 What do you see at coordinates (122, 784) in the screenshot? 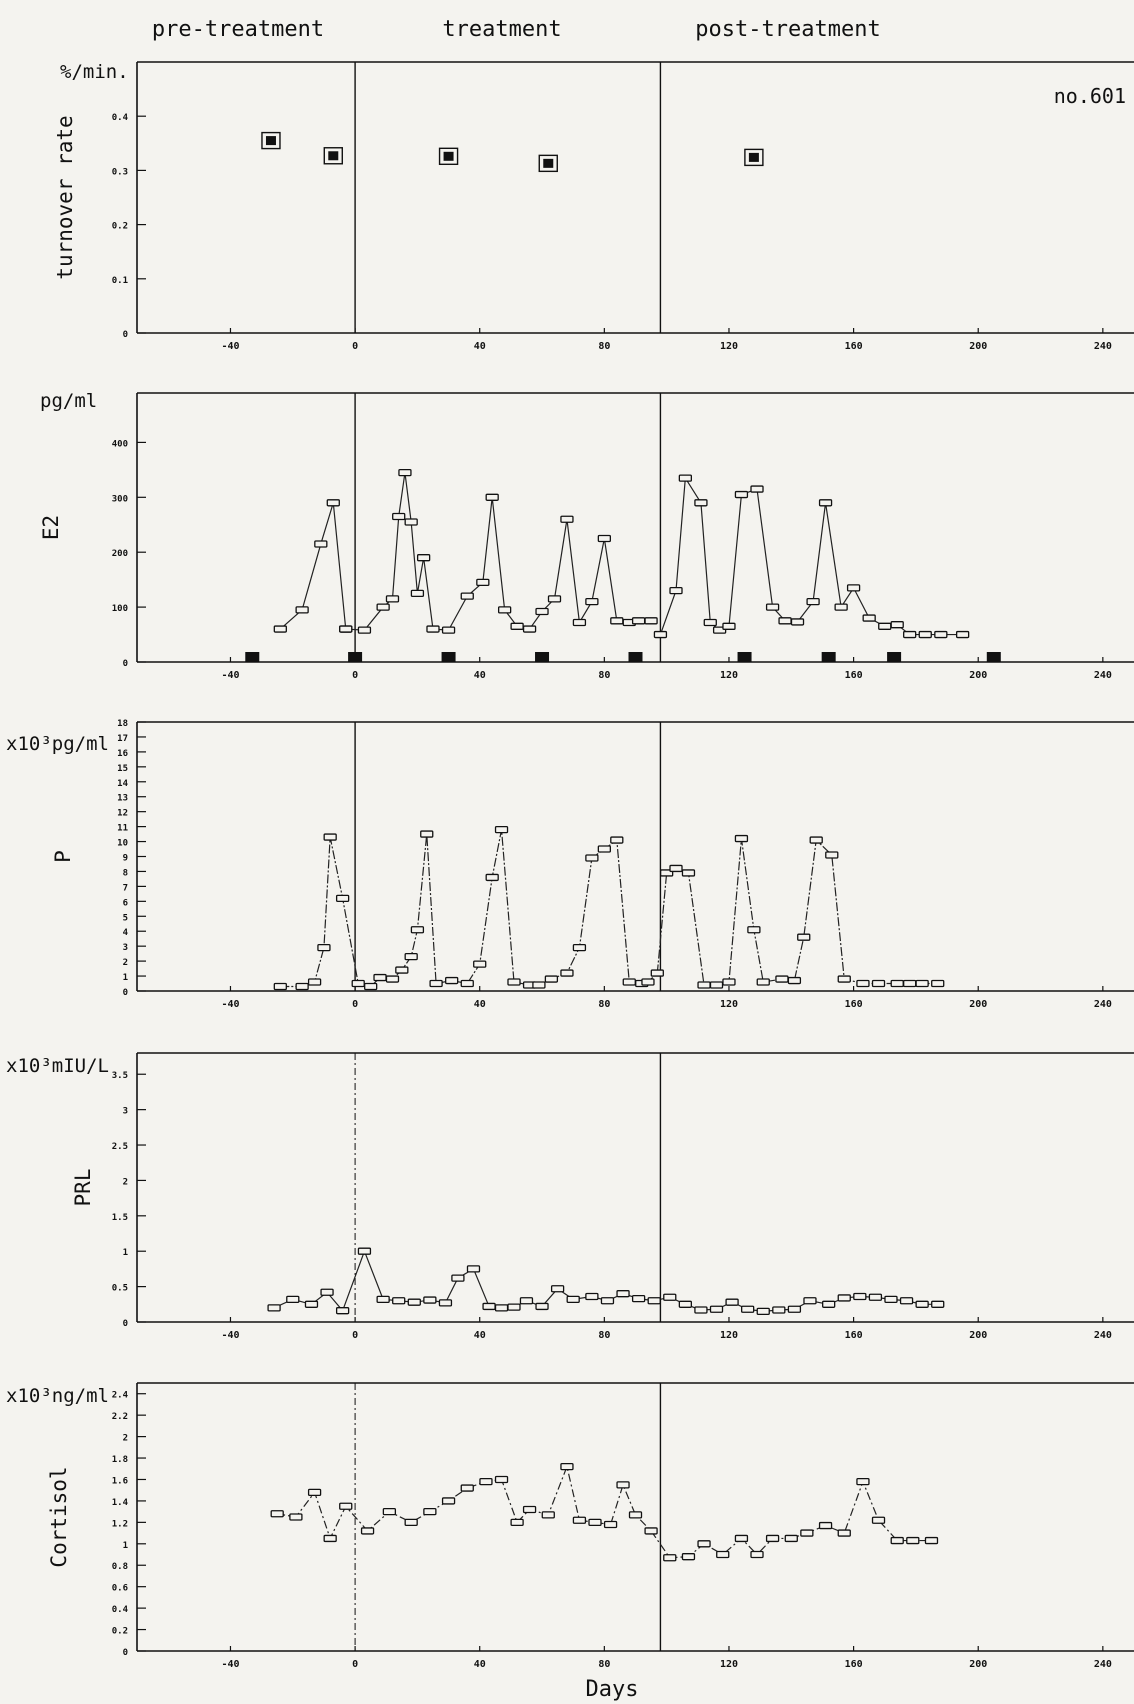
I see `y-tick-label: 14` at bounding box center [122, 784].